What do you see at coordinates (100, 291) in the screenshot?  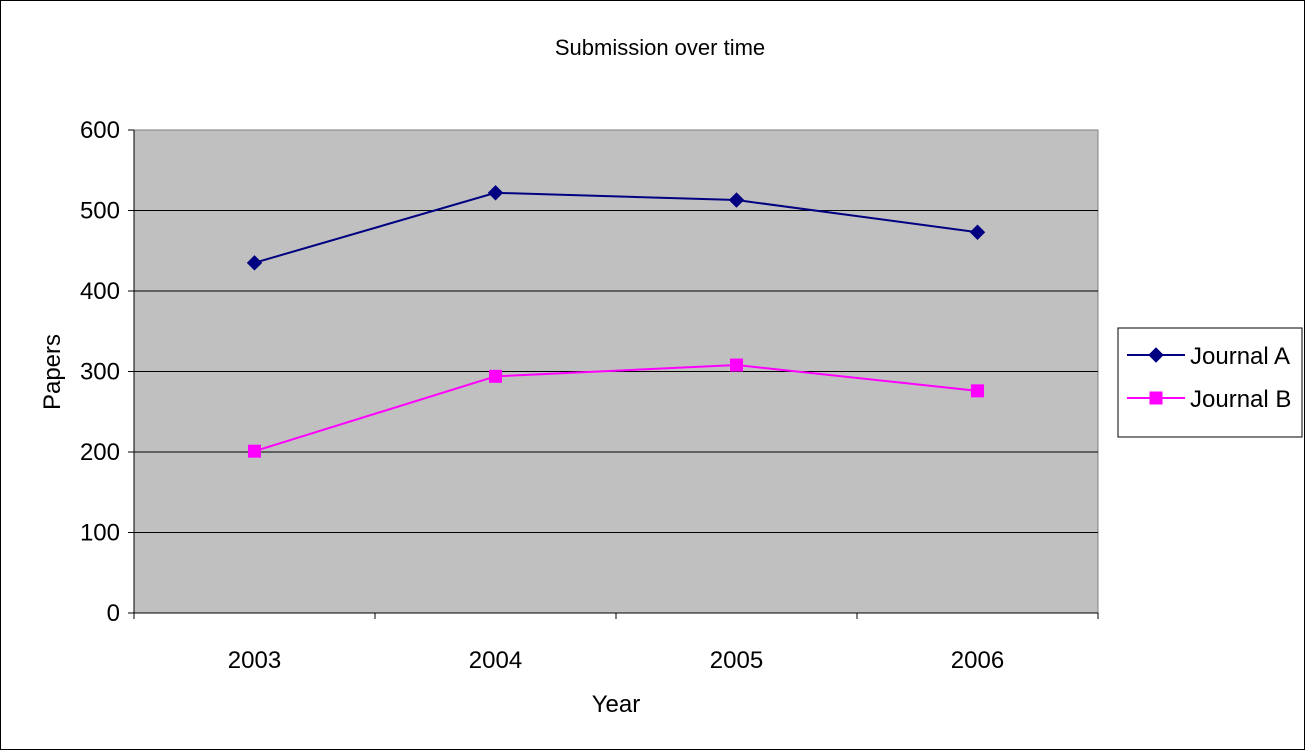 I see `y-tick-label: 400` at bounding box center [100, 291].